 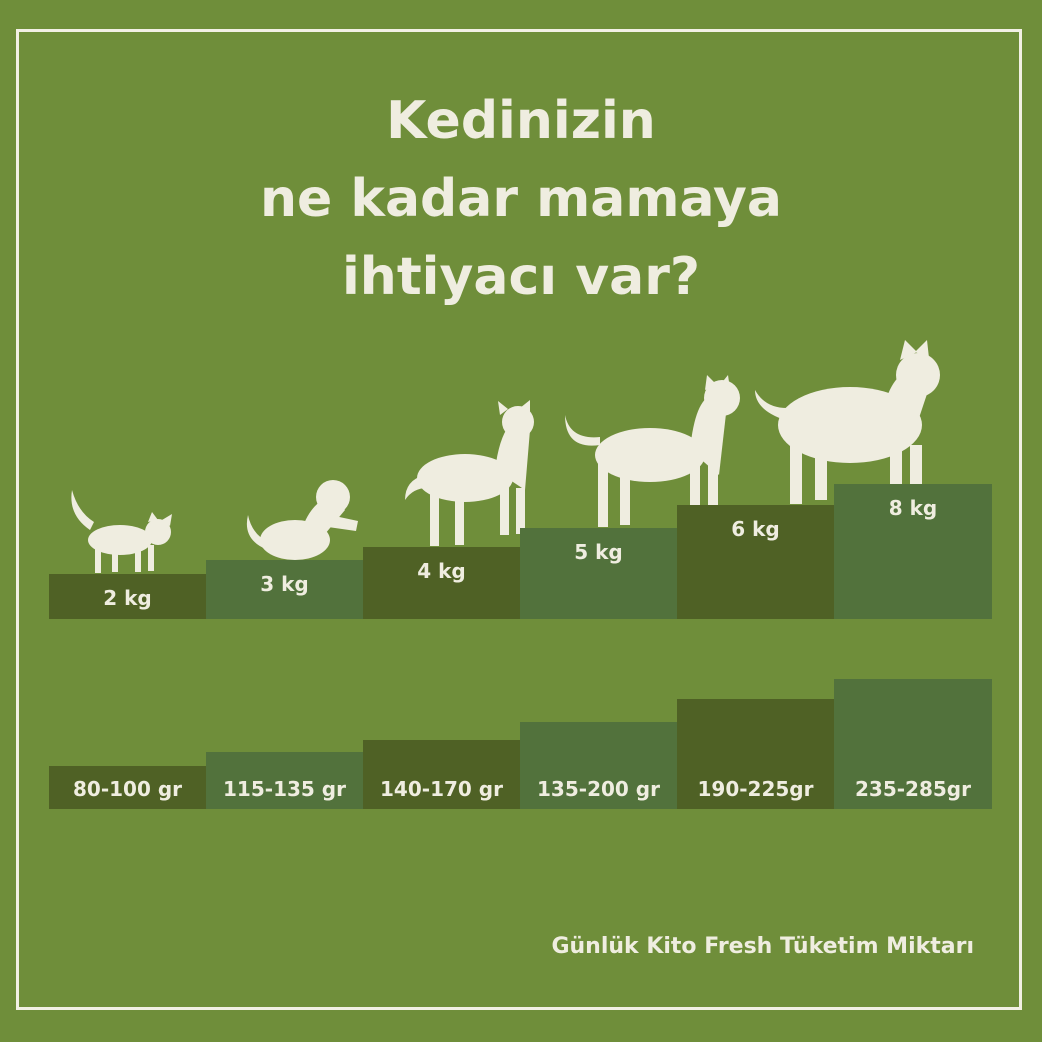 I want to click on cat-icon-young-cat, so click(x=469, y=473).